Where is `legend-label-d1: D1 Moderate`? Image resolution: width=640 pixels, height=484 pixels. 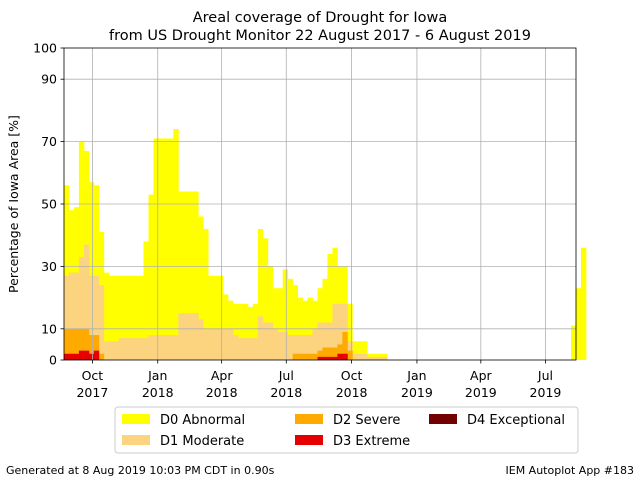
legend-label-d1: D1 Moderate is located at coordinates (202, 441).